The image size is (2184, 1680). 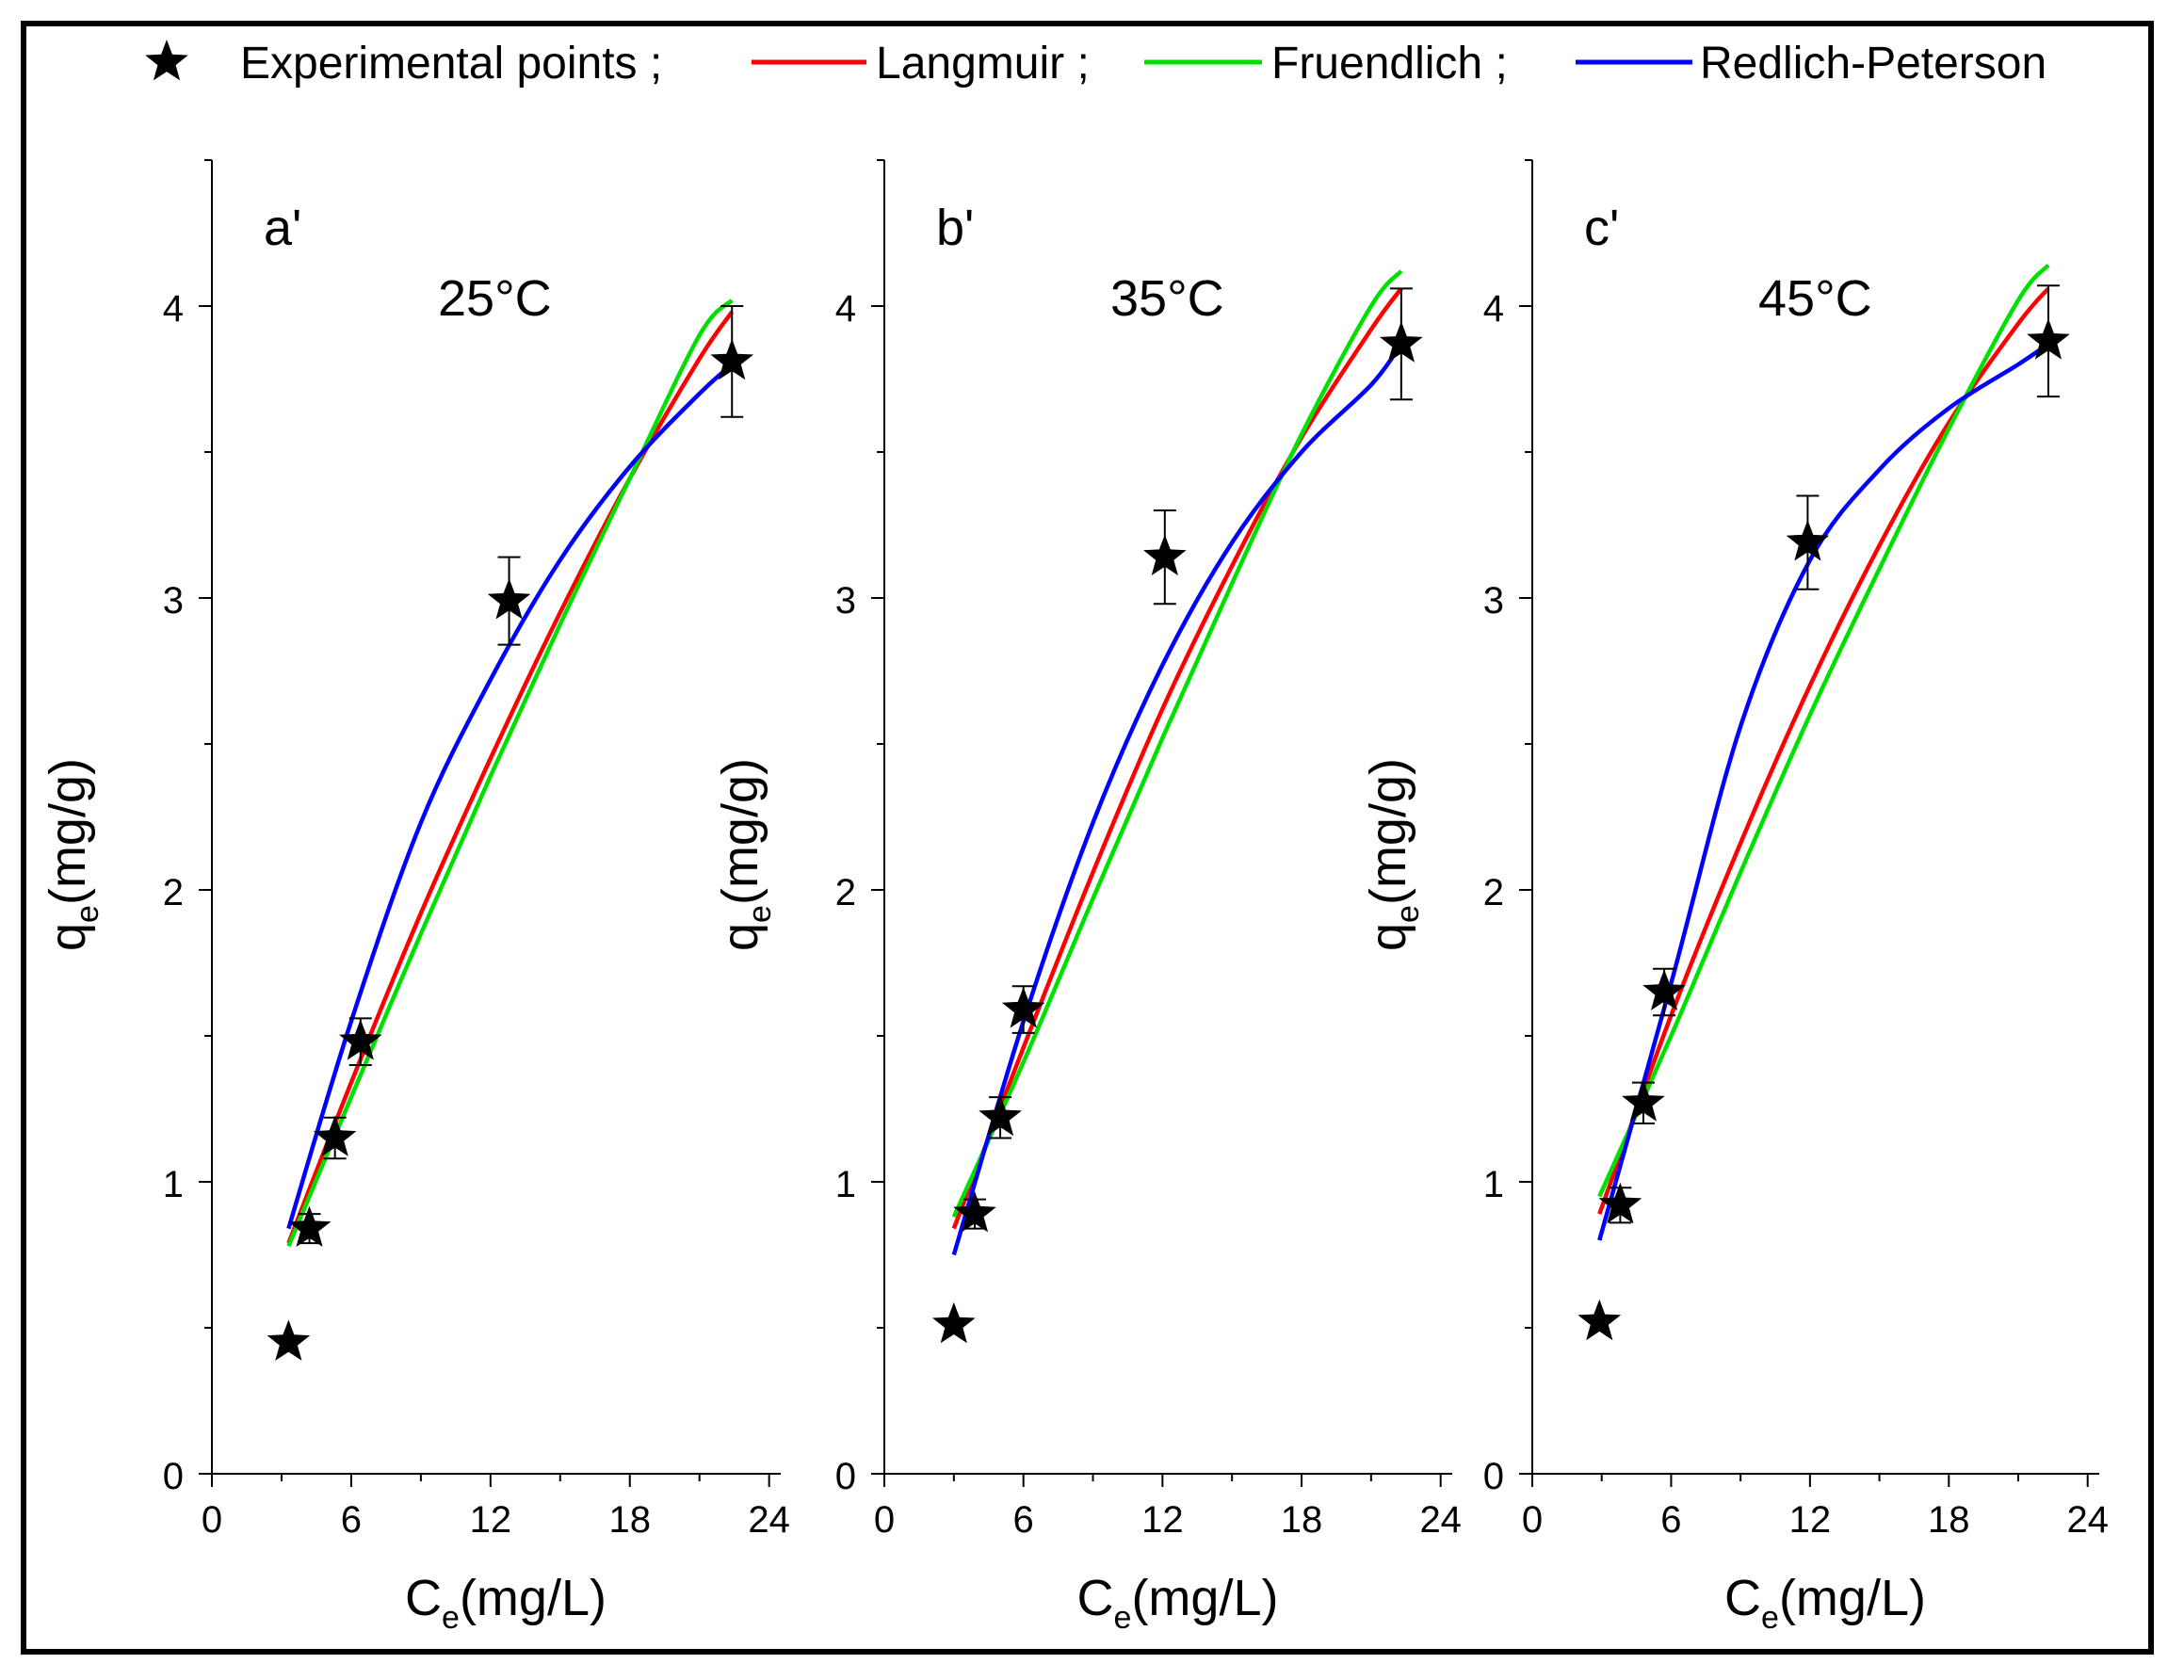 I want to click on panel-label: a', so click(x=282, y=228).